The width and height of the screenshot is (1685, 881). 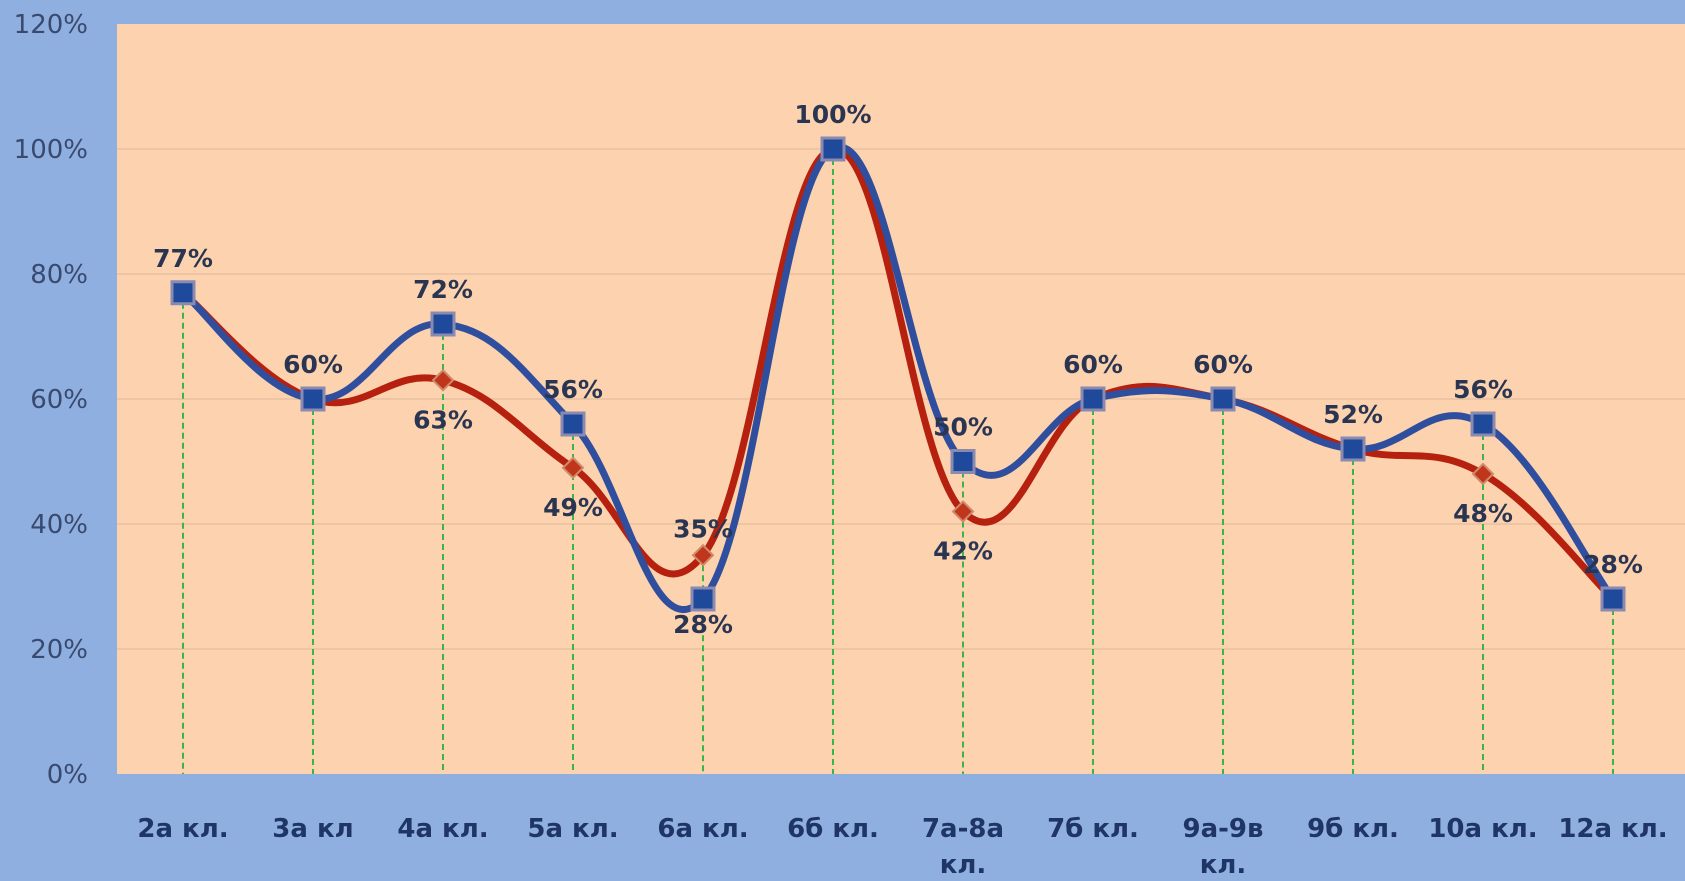 I want to click on x-category-label: 7б кл., so click(x=1093, y=829).